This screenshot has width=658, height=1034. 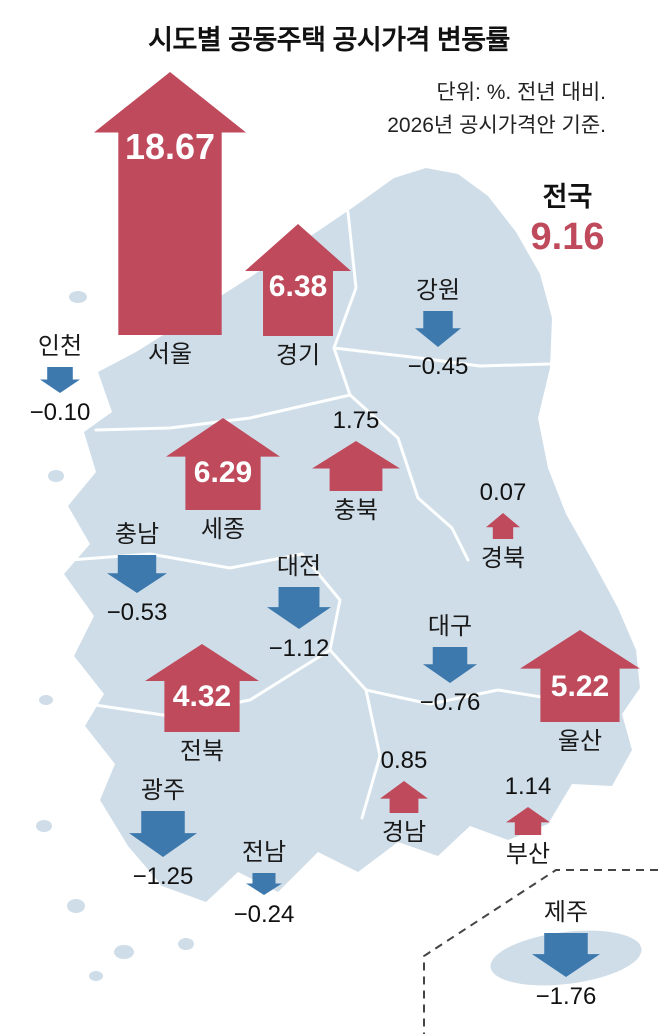 I want to click on region-value: −1.12, so click(x=299, y=648).